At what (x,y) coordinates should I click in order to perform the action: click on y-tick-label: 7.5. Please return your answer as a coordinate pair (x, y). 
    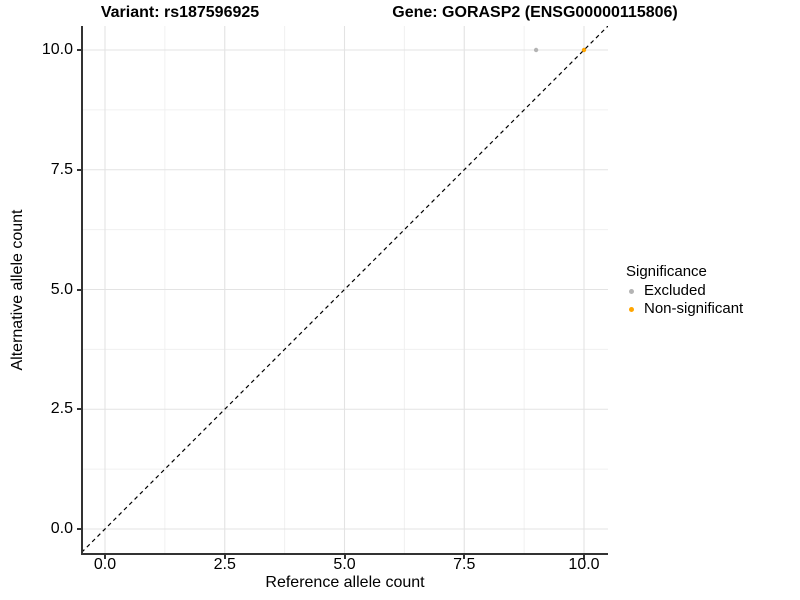
    Looking at the image, I should click on (61, 169).